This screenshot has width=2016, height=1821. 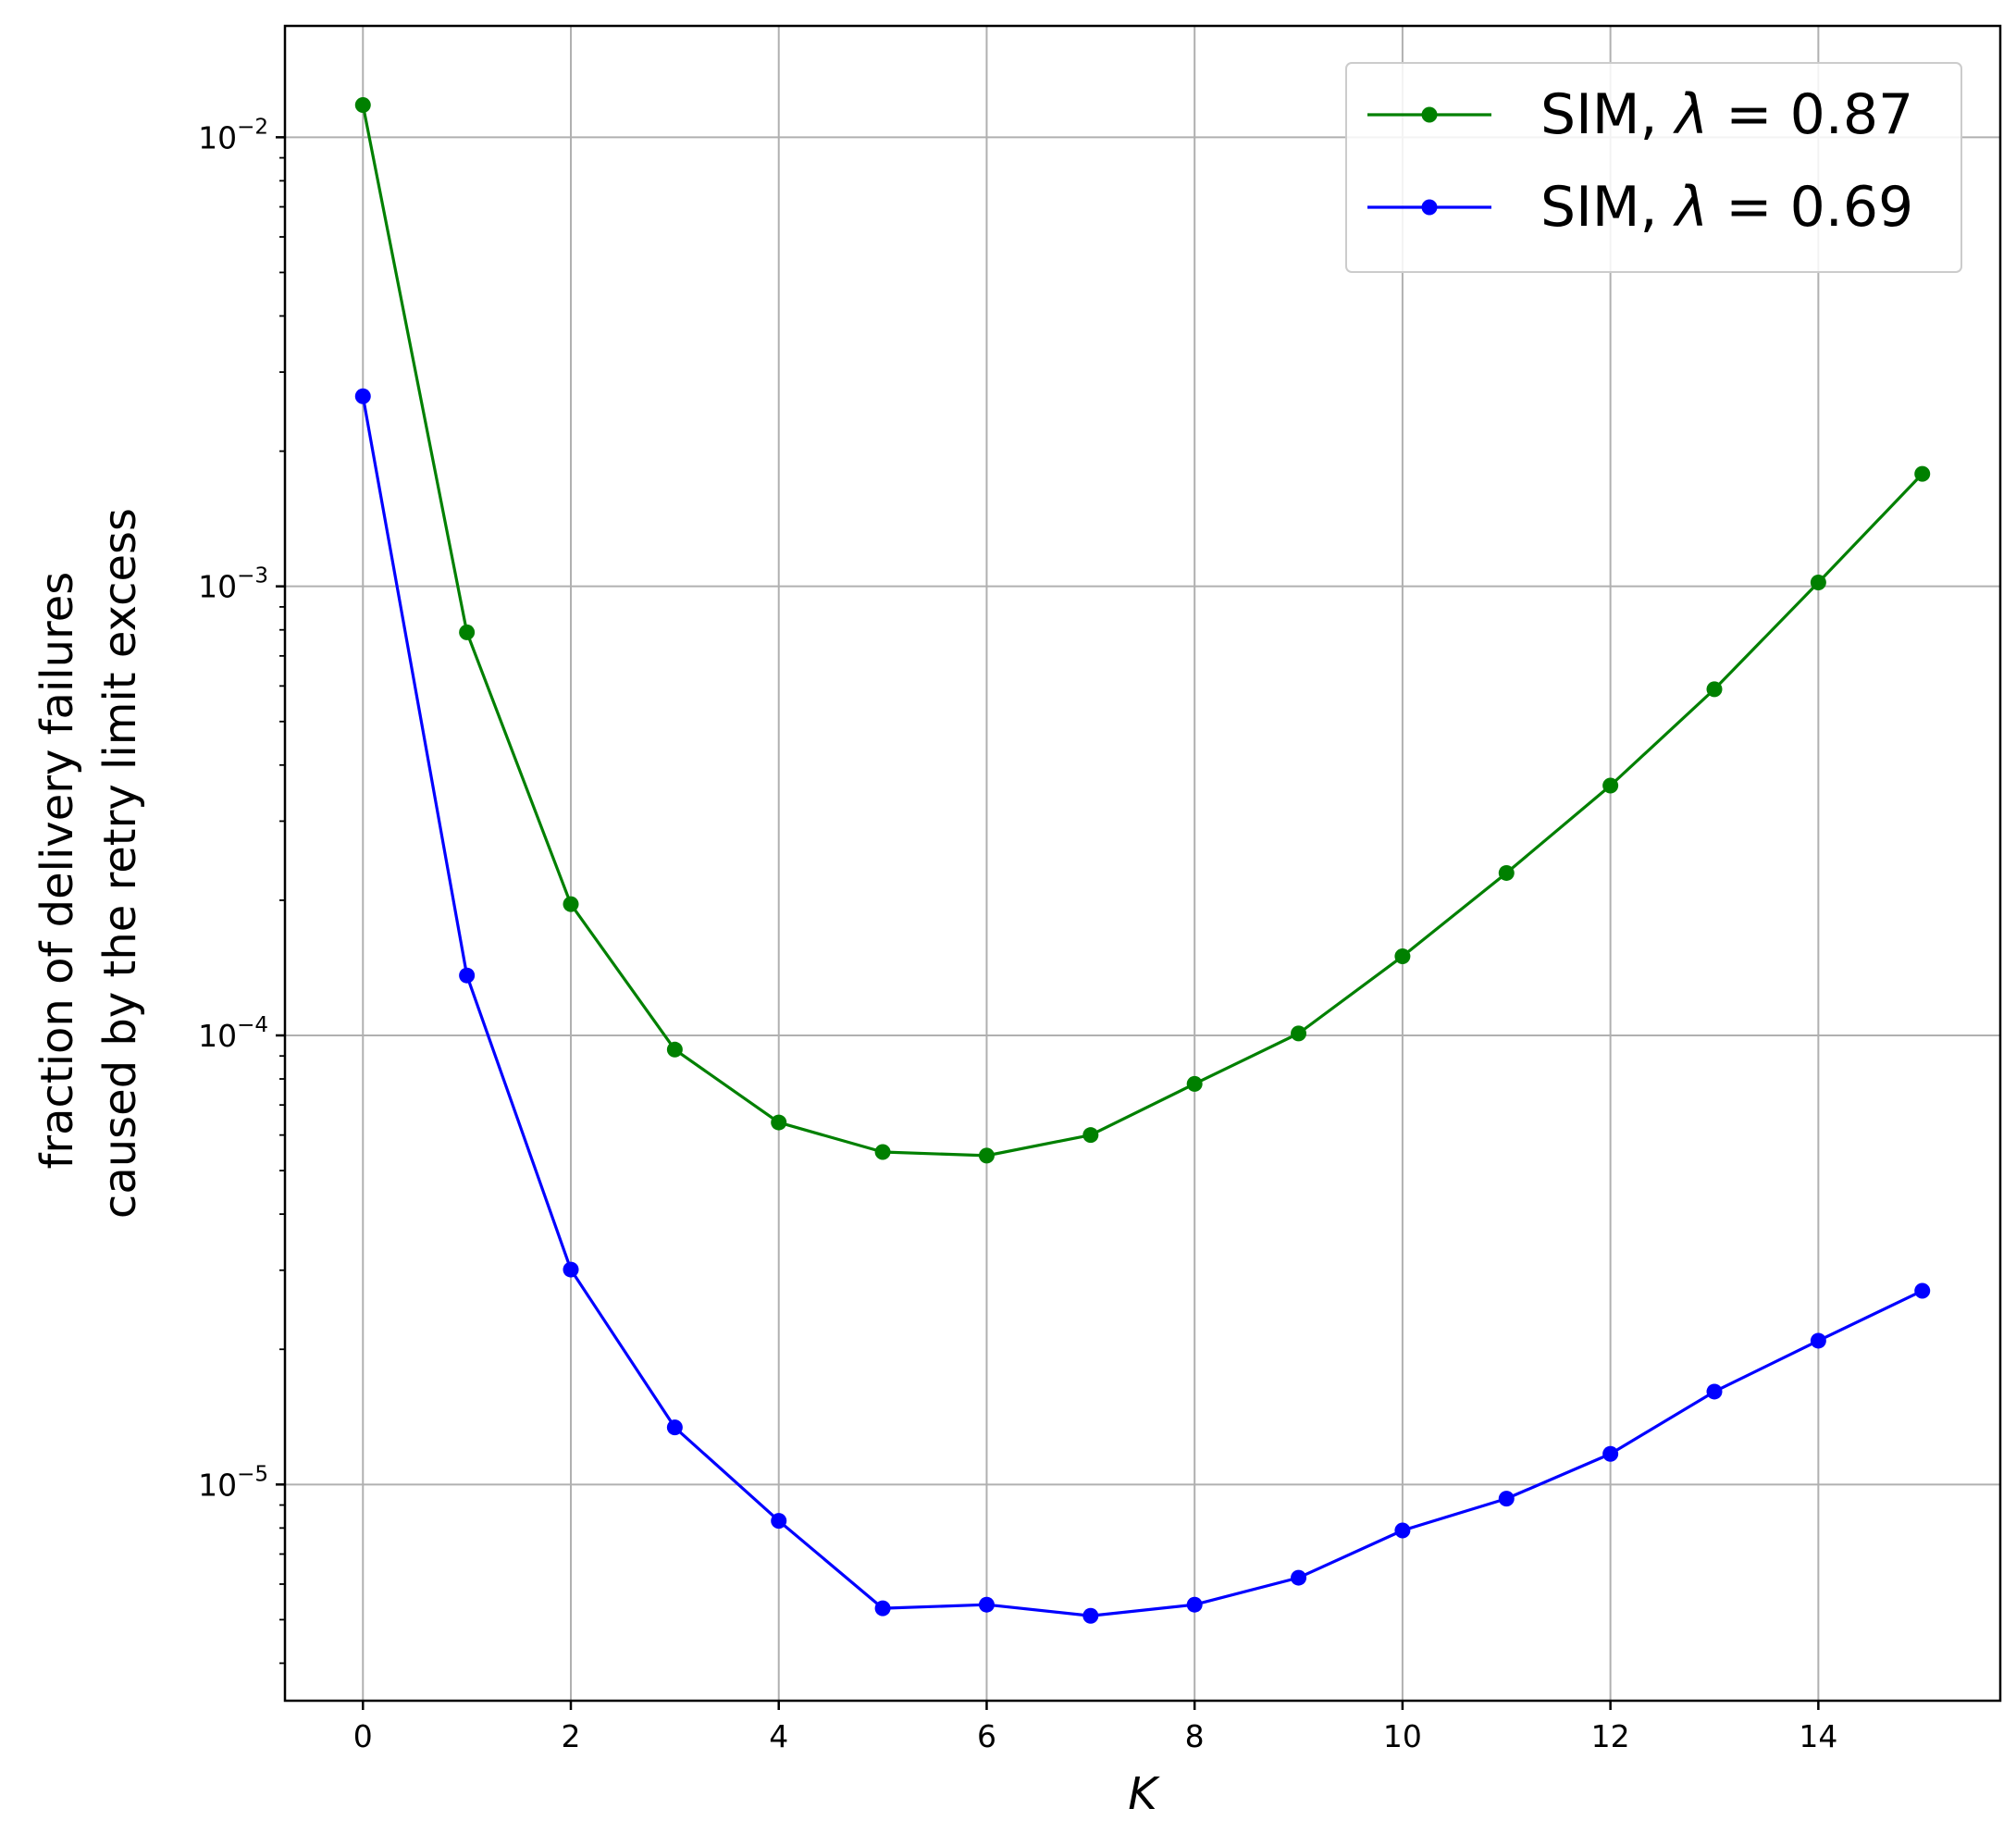 What do you see at coordinates (987, 1736) in the screenshot?
I see `x-tick-label: 6` at bounding box center [987, 1736].